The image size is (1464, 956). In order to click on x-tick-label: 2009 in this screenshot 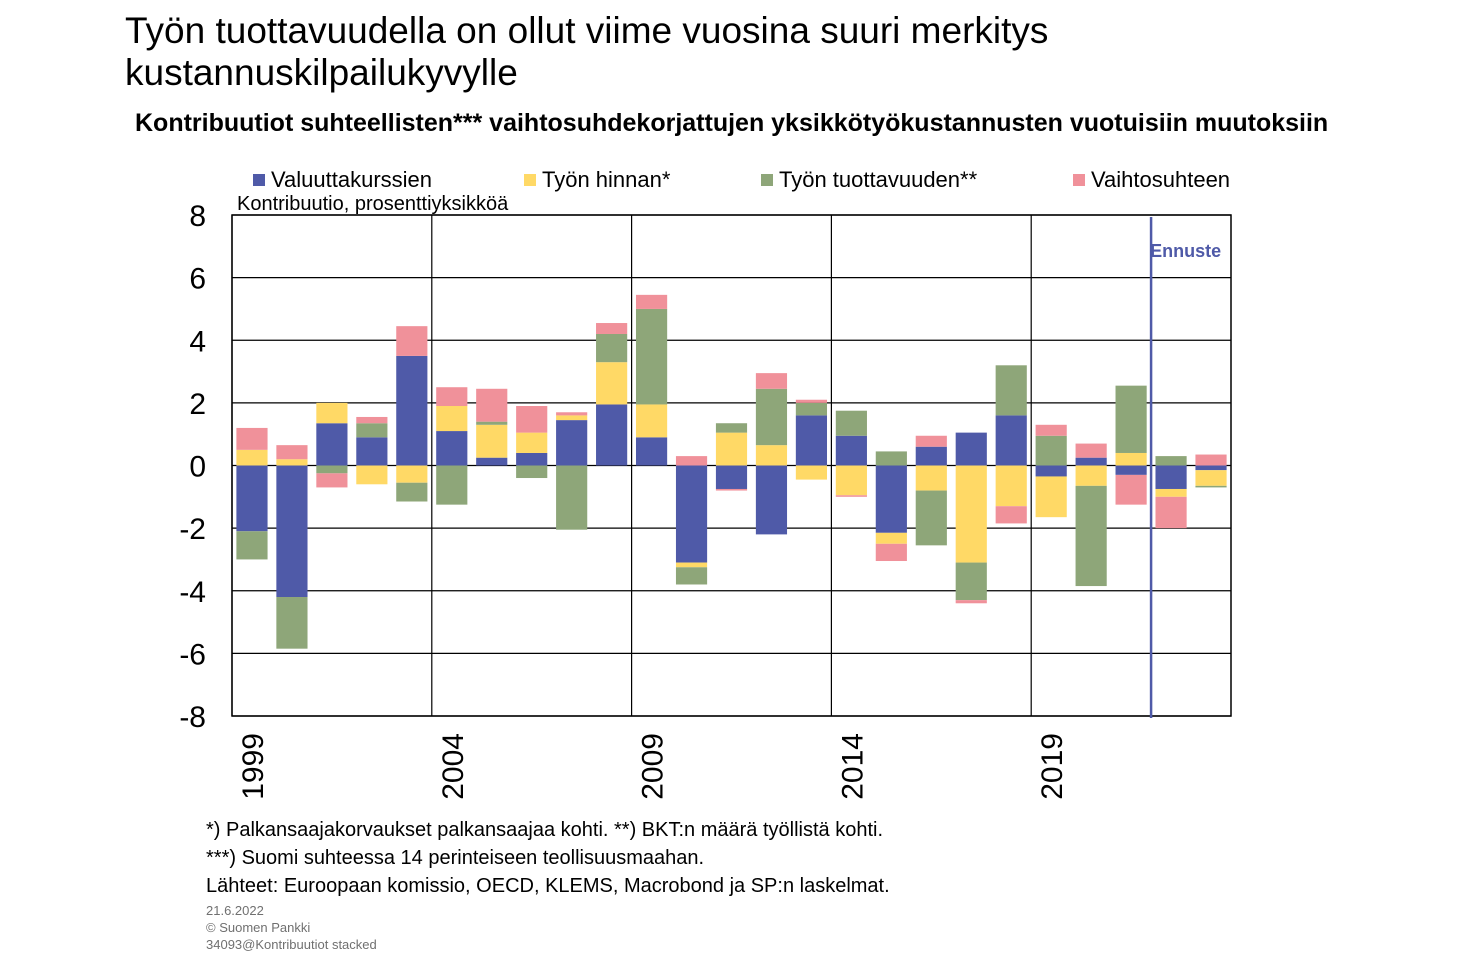, I will do `click(653, 766)`.